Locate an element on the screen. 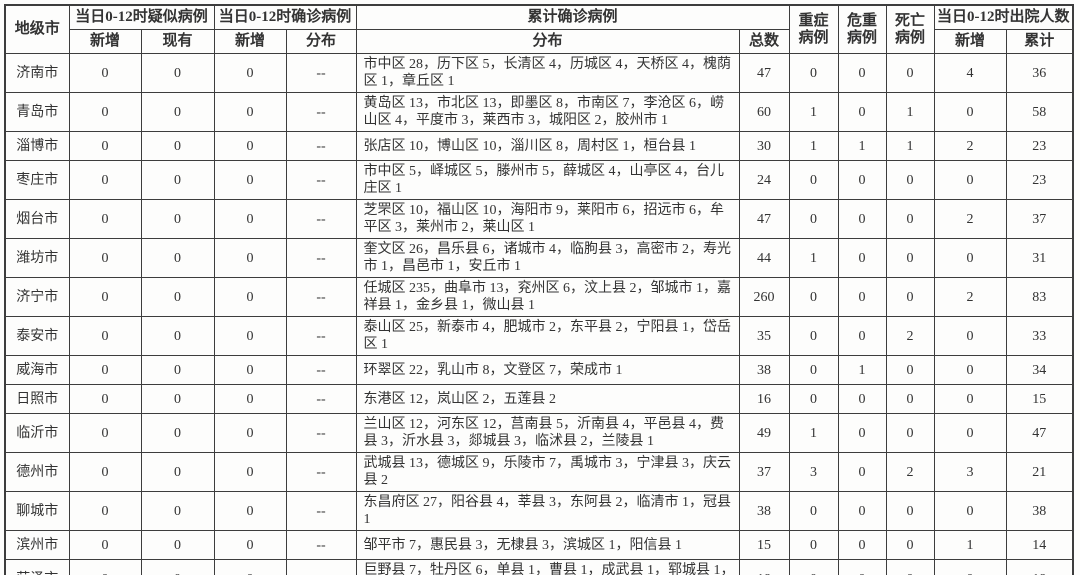 Image resolution: width=1080 pixels, height=575 pixels. cell-discharged-cum: 83 is located at coordinates (1039, 297).